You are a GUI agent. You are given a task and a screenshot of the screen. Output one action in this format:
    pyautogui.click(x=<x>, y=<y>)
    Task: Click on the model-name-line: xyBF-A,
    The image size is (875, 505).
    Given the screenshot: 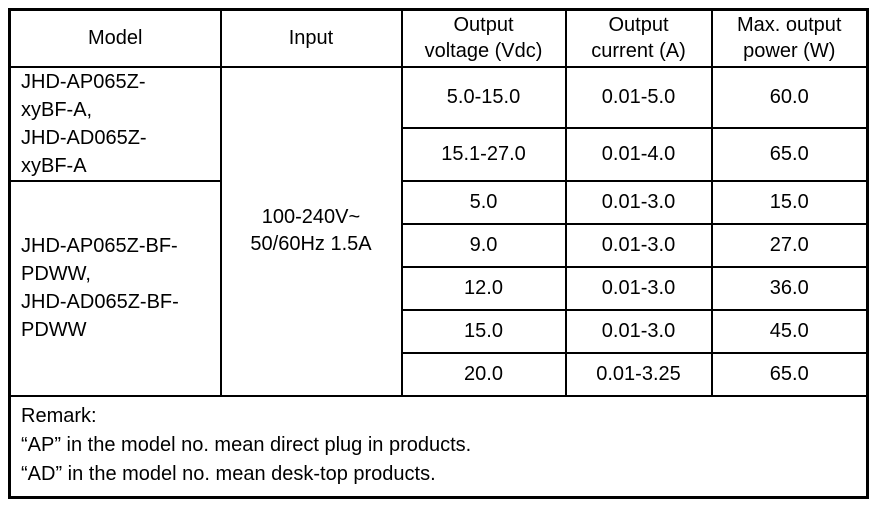 What is the action you would take?
    pyautogui.click(x=57, y=109)
    